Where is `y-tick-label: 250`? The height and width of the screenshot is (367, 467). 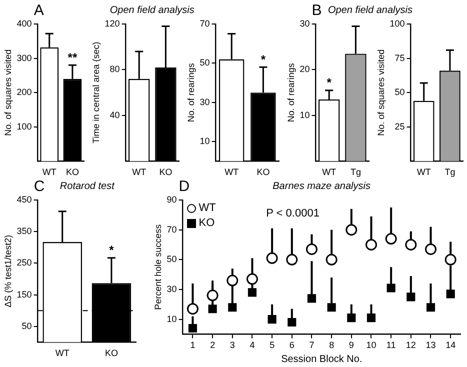
y-tick-label: 250 is located at coordinates (24, 263).